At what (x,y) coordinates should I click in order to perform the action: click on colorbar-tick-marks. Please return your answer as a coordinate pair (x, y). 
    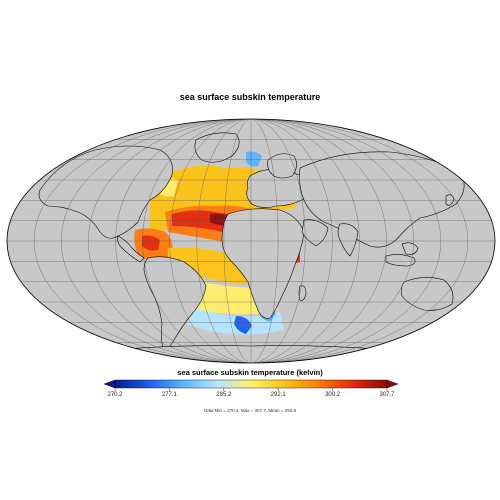
    Looking at the image, I should click on (251, 389).